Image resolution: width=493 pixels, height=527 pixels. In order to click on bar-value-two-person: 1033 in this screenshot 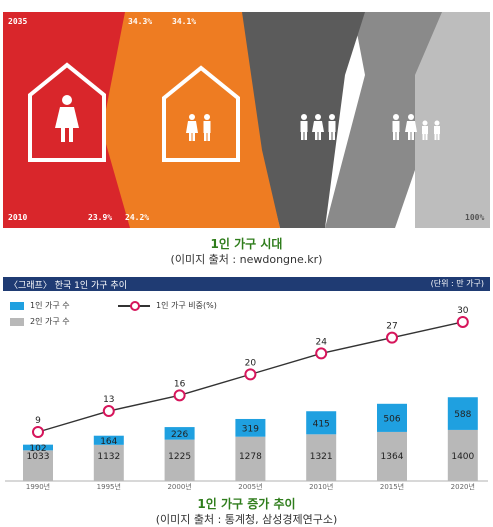, I will do `click(38, 457)`.